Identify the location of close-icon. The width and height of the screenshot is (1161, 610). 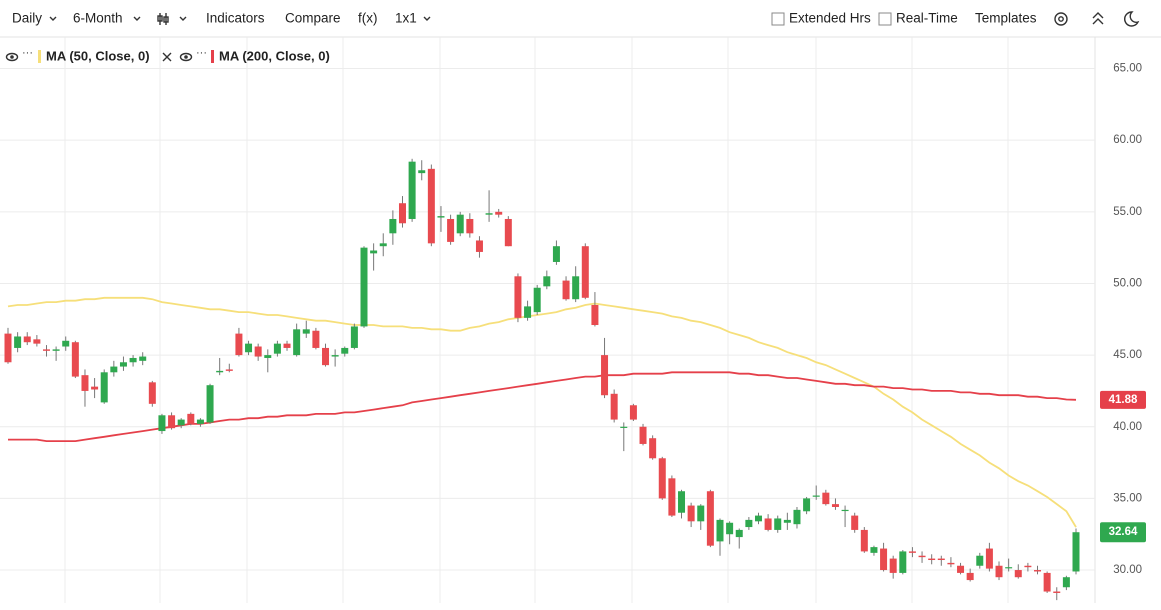
(167, 57).